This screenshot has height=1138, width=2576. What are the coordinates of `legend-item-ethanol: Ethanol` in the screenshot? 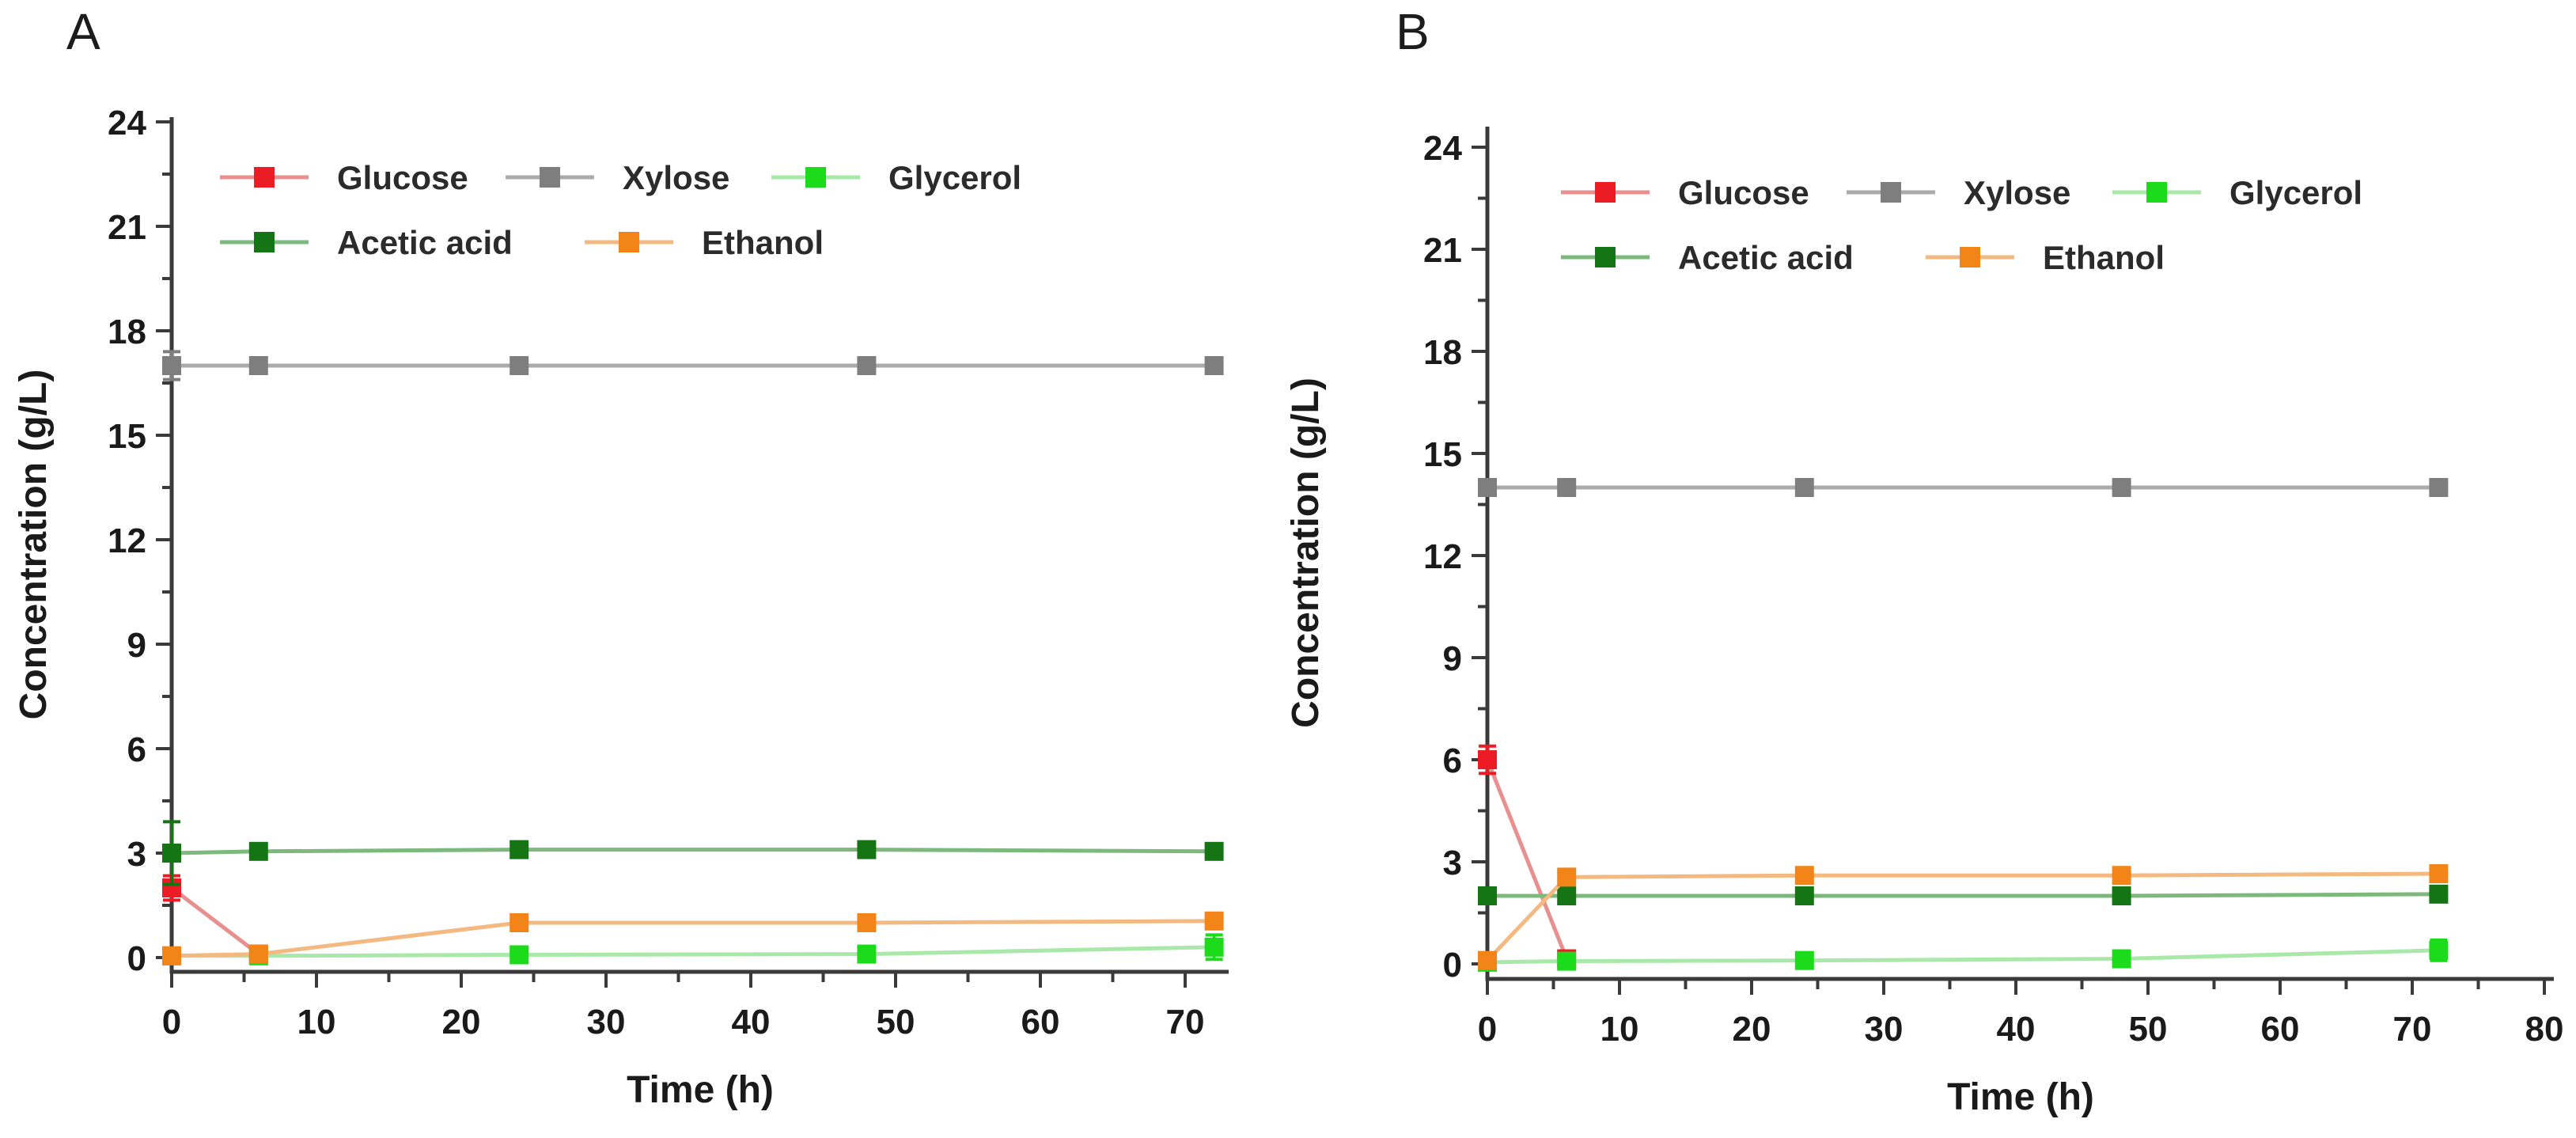 It's located at (704, 242).